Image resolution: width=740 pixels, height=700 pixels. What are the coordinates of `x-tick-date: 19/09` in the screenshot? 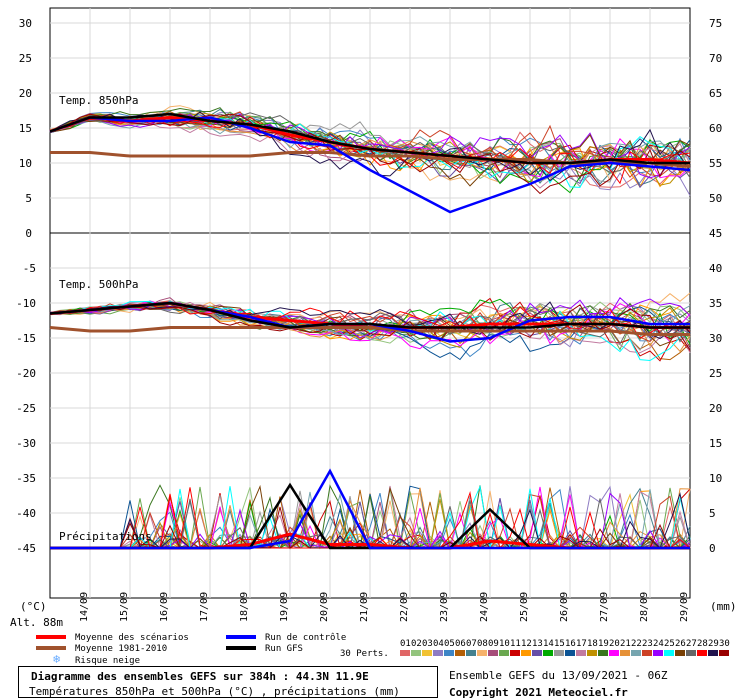 It's located at (284, 607).